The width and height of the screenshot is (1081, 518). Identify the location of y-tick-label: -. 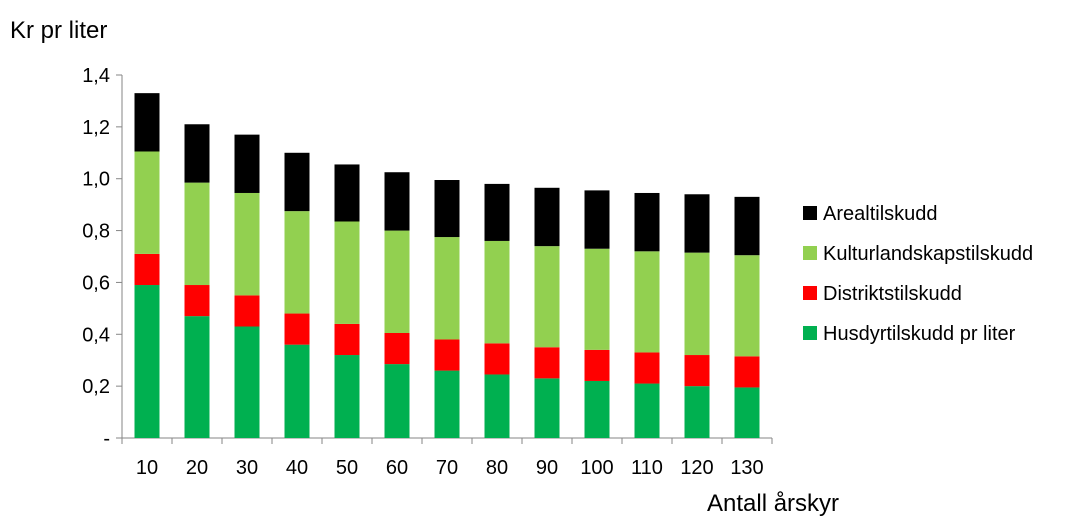
(106, 439).